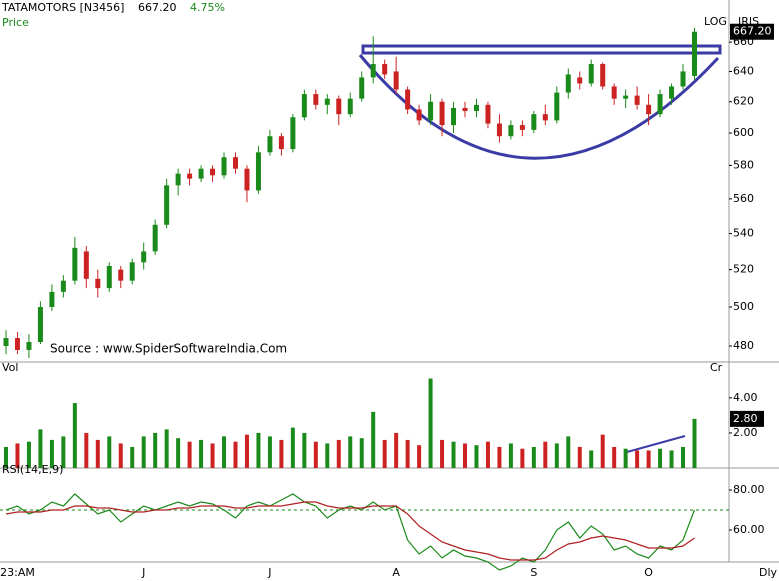 This screenshot has width=779, height=581. I want to click on y-tick-label: 540, so click(743, 233).